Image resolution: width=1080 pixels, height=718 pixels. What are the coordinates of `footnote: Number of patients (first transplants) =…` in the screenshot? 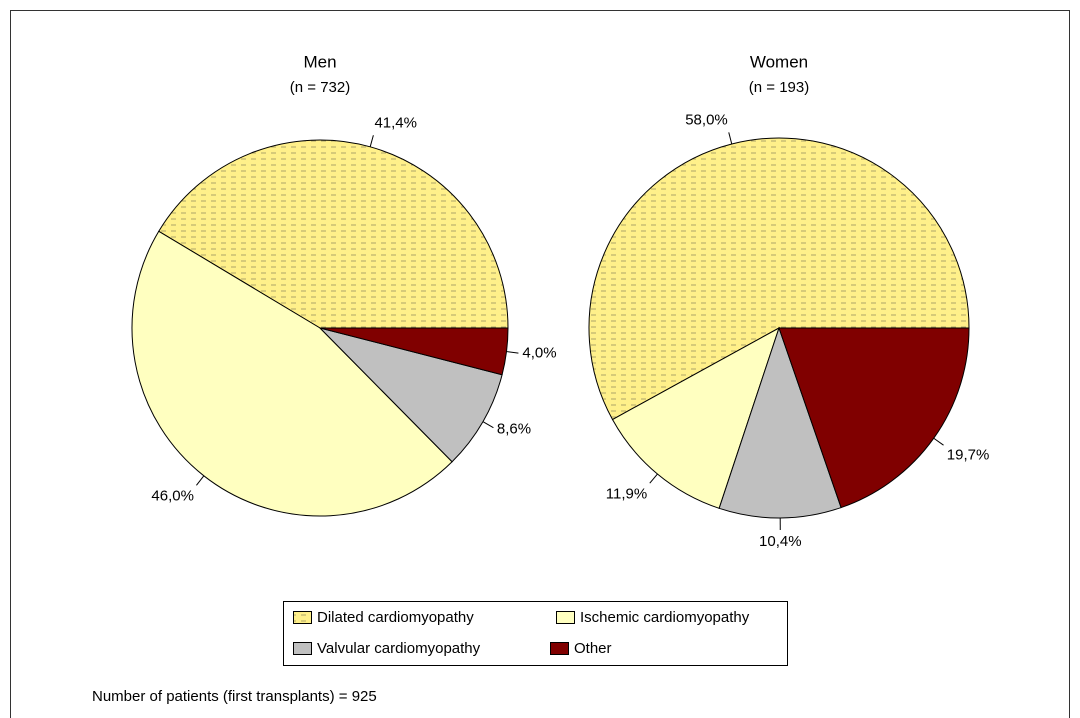 It's located at (234, 696).